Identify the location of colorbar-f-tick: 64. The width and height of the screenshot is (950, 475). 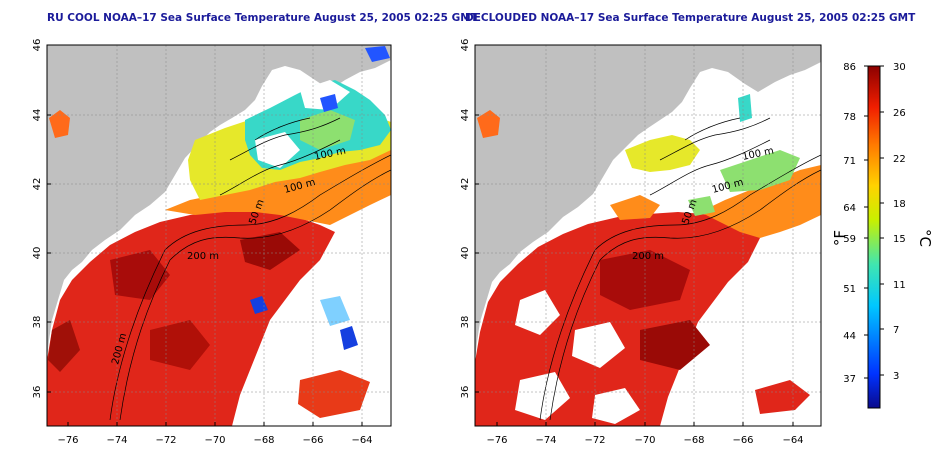
(849, 208).